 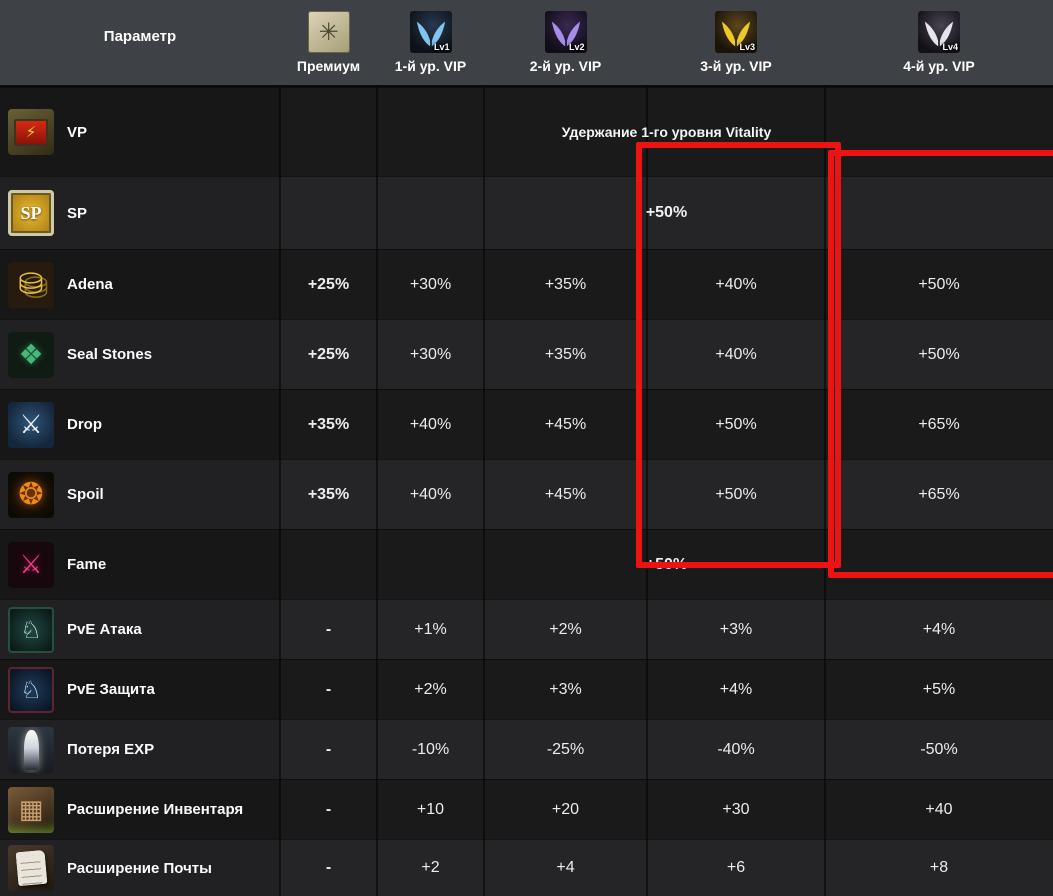 I want to click on value-cell: +30, so click(x=736, y=809).